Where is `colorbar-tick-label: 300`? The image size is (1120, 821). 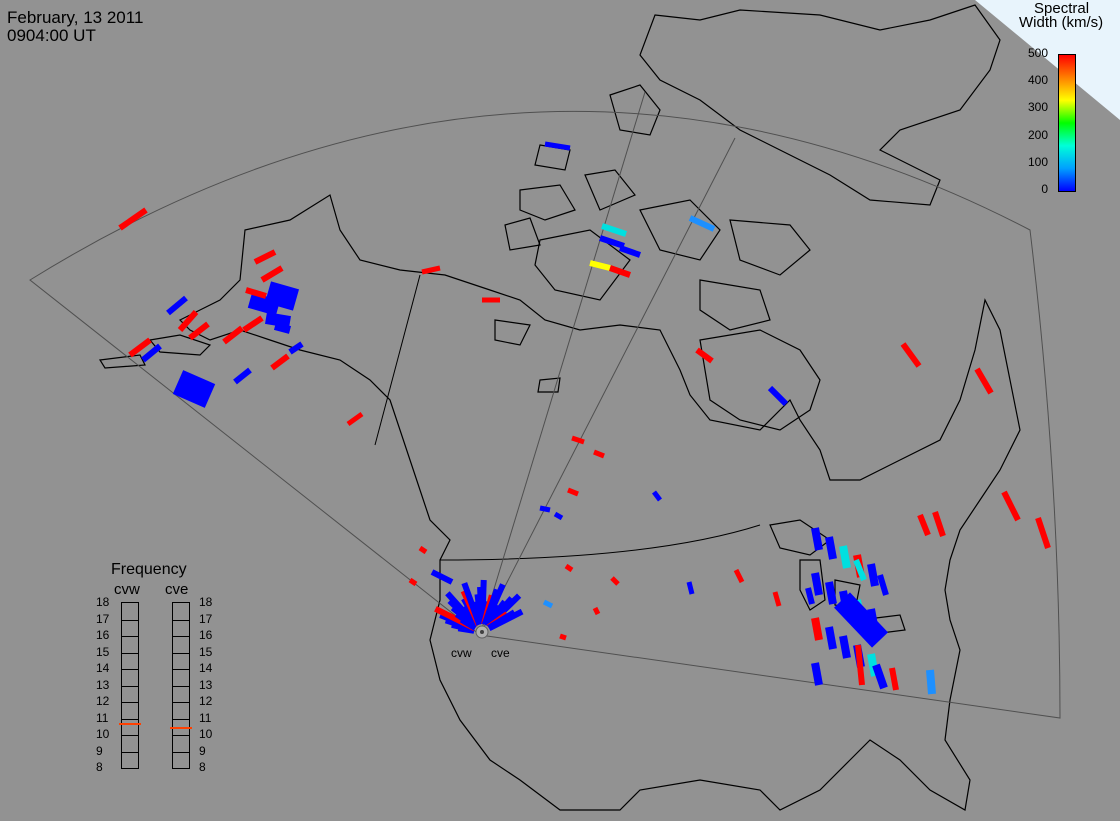
colorbar-tick-label: 300 is located at coordinates (1037, 107).